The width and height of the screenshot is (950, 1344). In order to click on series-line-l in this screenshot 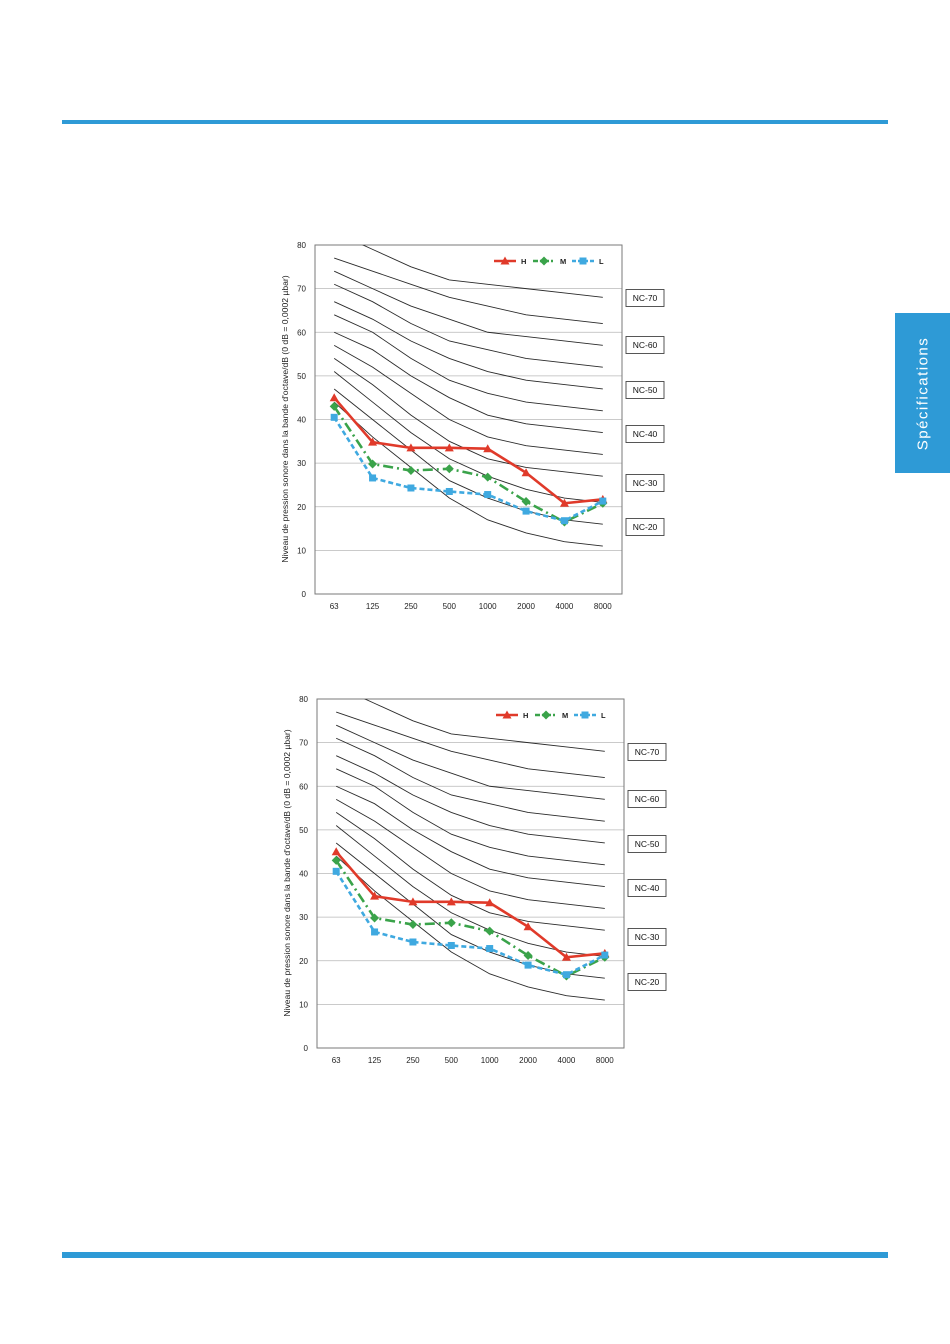, I will do `click(470, 923)`.